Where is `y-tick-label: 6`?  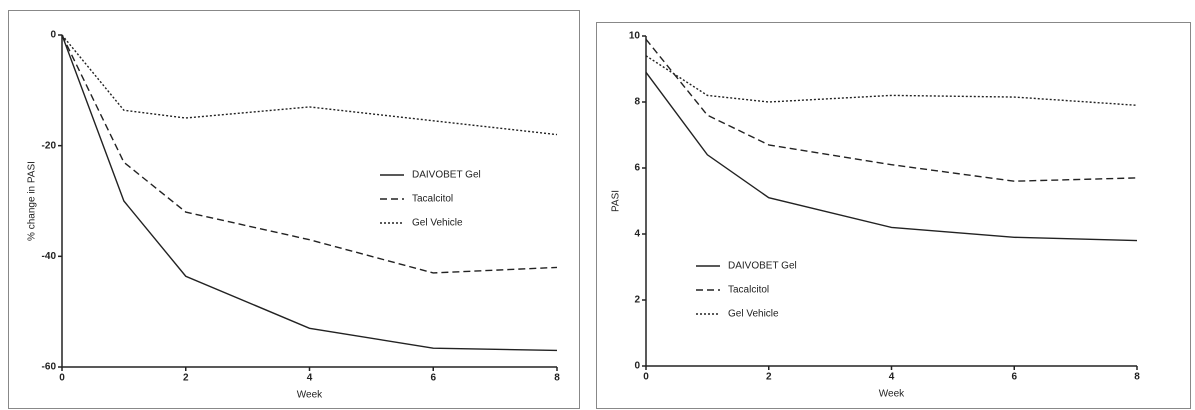
y-tick-label: 6 is located at coordinates (637, 168).